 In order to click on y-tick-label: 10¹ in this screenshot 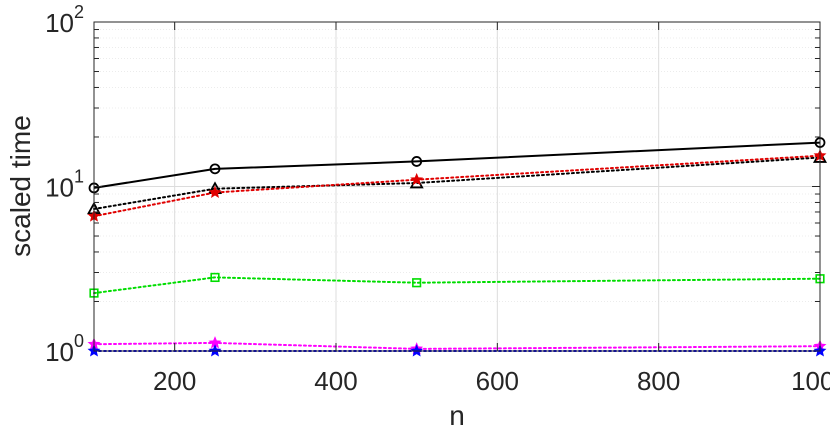, I will do `click(64, 185)`.